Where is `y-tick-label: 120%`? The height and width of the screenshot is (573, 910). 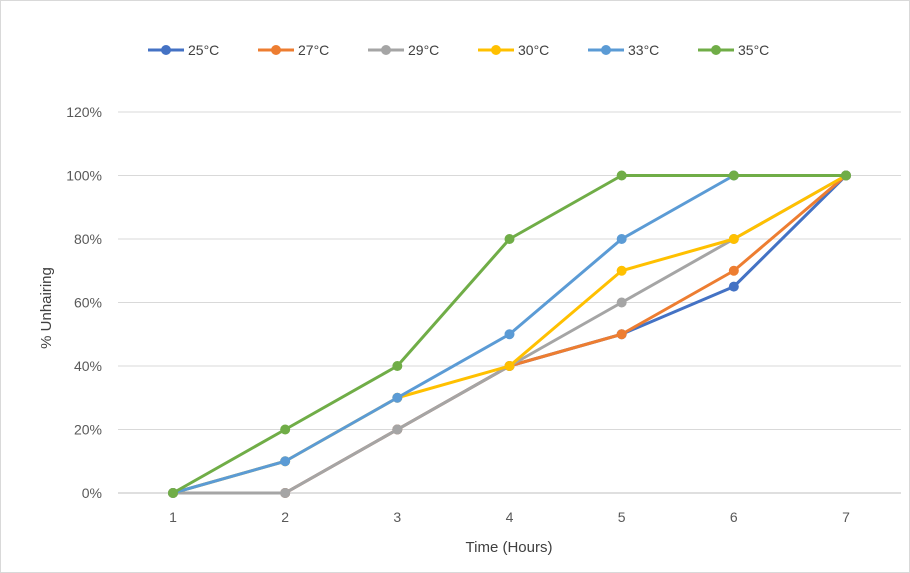 y-tick-label: 120% is located at coordinates (84, 112).